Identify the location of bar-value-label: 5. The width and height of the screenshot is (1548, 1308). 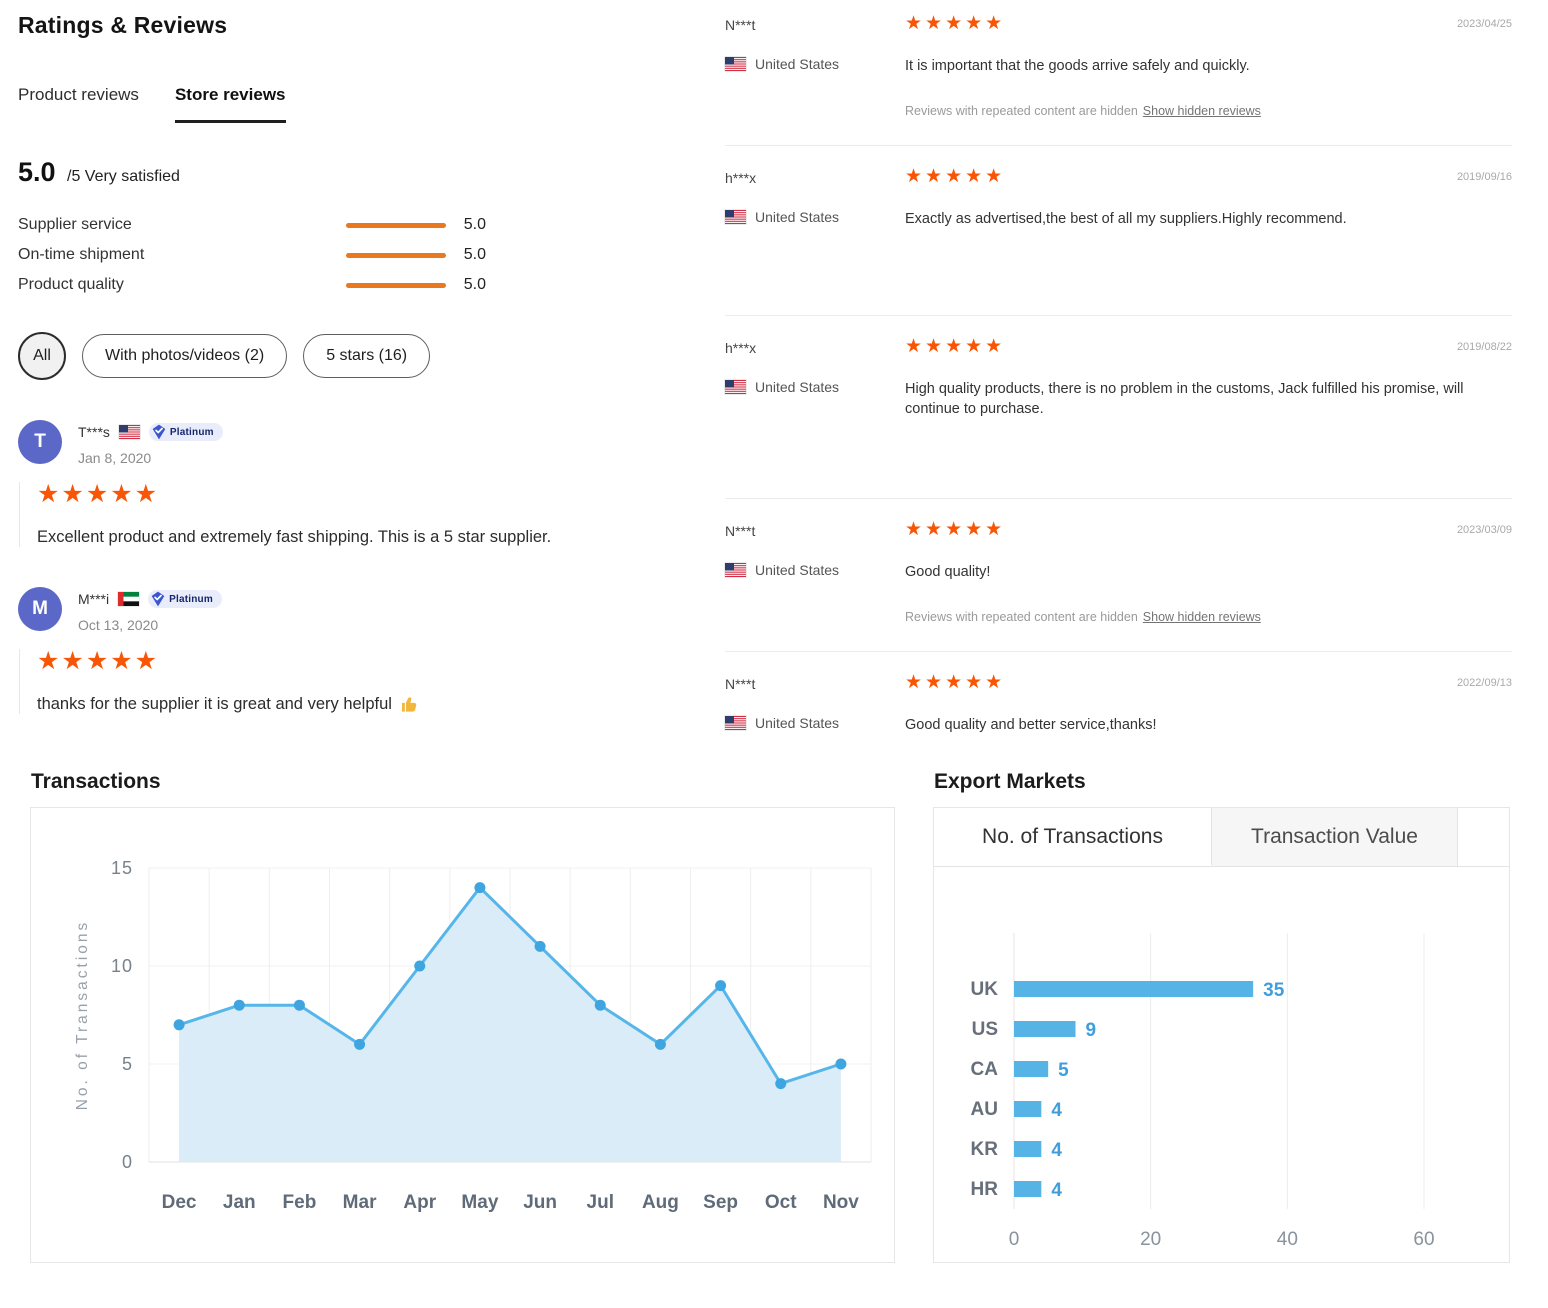
(1063, 1070).